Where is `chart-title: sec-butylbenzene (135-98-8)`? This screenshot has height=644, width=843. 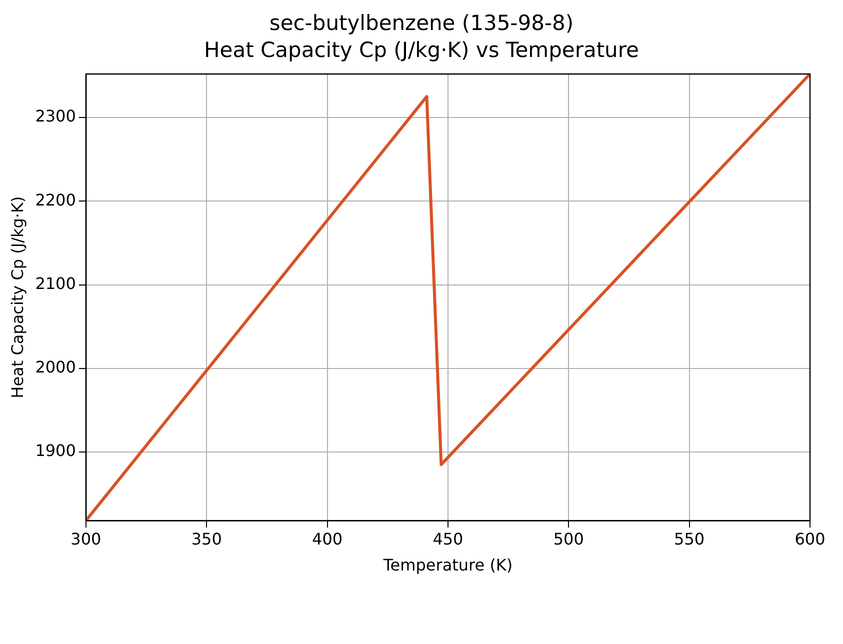 chart-title: sec-butylbenzene (135-98-8) is located at coordinates (421, 23).